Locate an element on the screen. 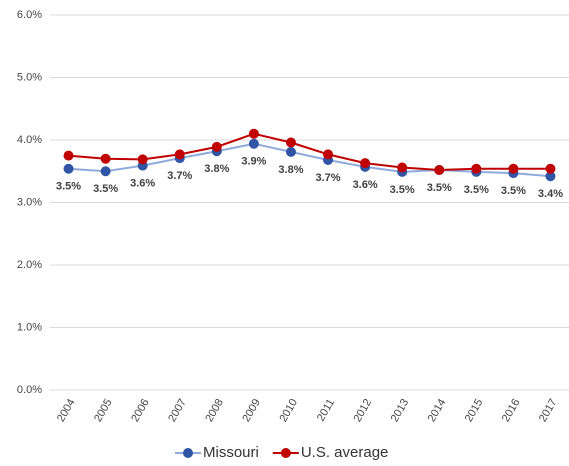  data-label: 3.9% is located at coordinates (253, 162).